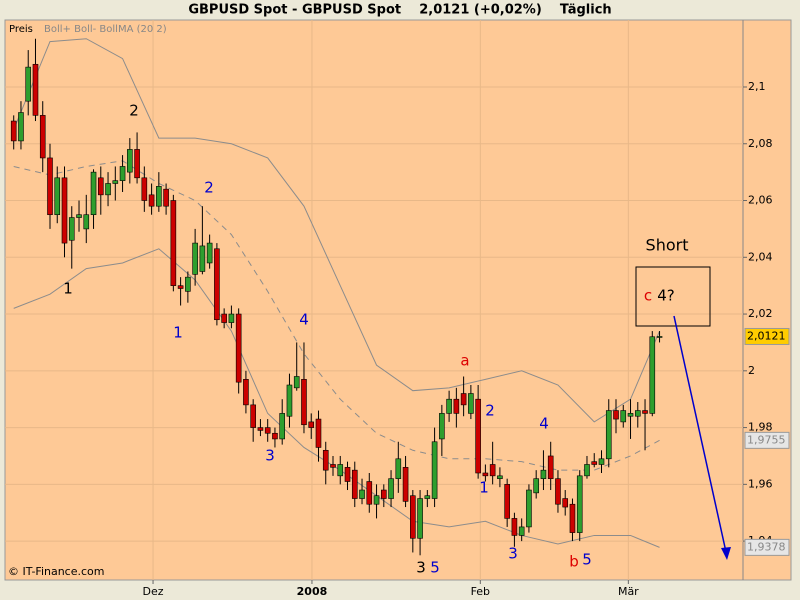 This screenshot has height=600, width=800. I want to click on price-tag-label: 1,9755, so click(766, 439).